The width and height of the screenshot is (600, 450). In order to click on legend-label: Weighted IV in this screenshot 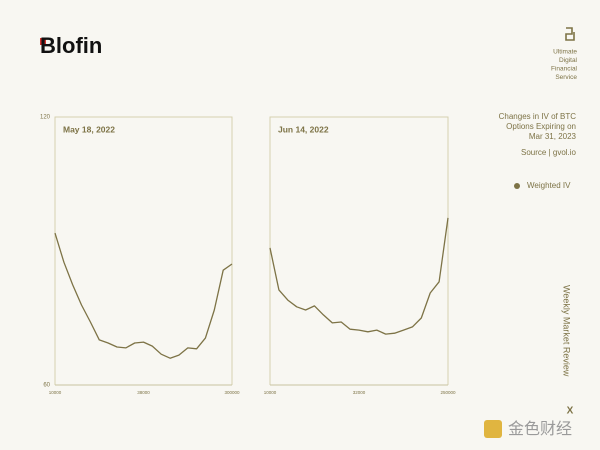, I will do `click(549, 185)`.